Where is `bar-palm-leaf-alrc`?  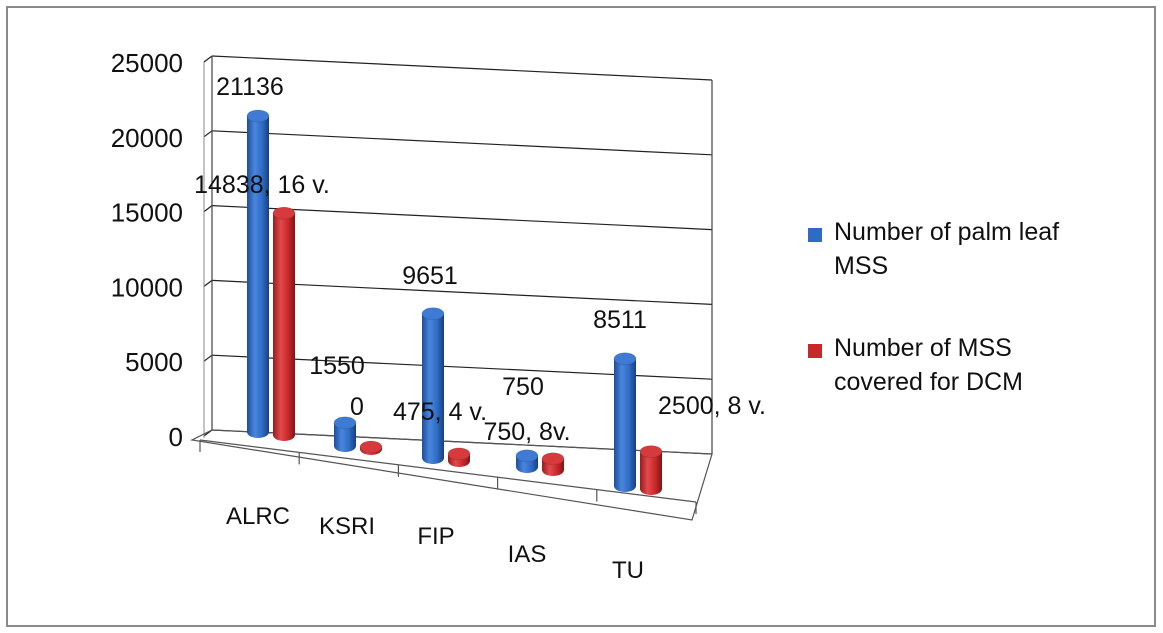
bar-palm-leaf-alrc is located at coordinates (258, 273).